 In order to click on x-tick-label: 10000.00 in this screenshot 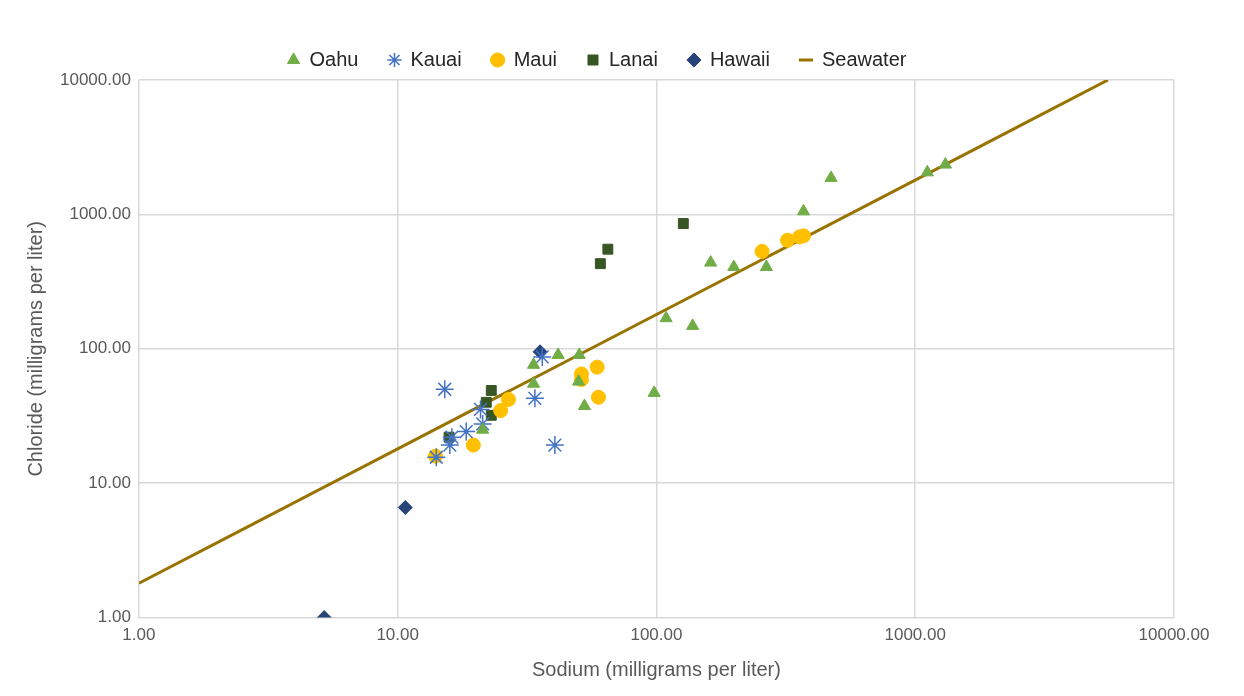, I will do `click(1174, 635)`.